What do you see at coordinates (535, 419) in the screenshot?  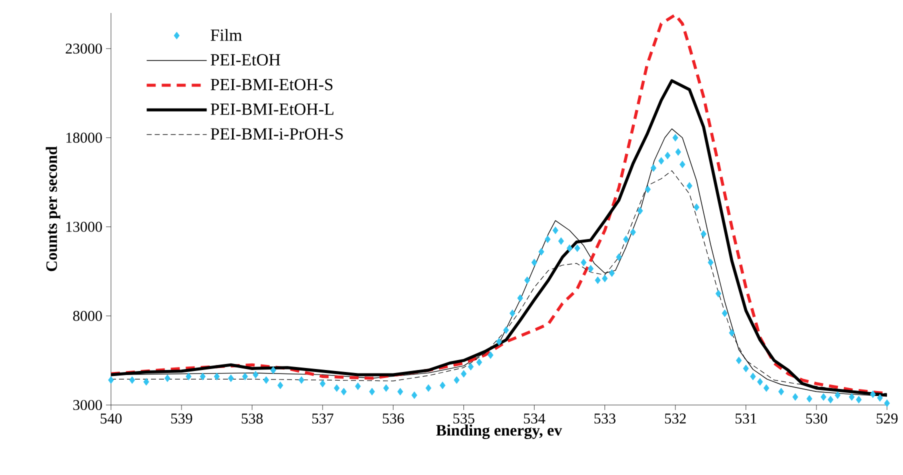 I see `x-tick-label: 534` at bounding box center [535, 419].